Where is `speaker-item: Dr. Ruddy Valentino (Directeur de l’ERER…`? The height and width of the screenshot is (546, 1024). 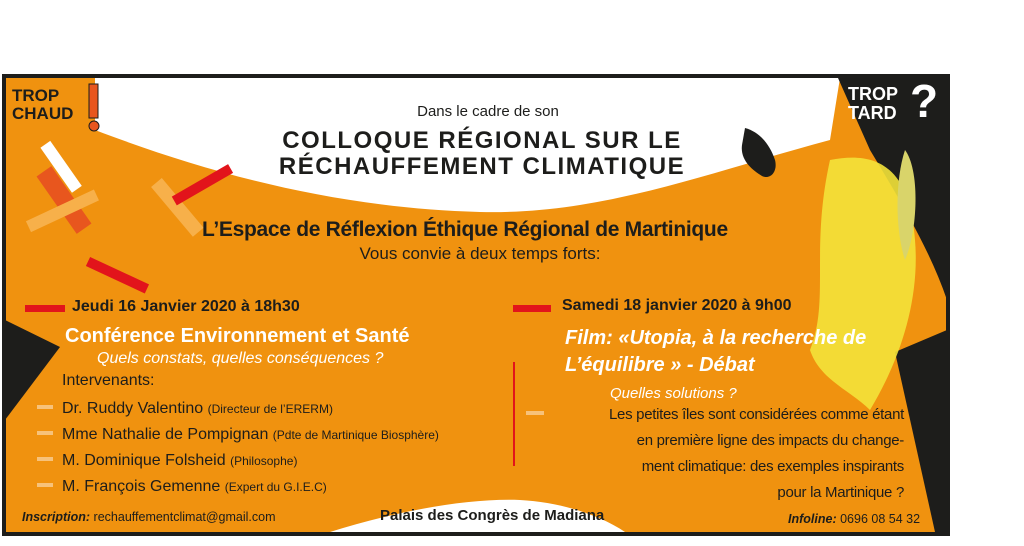
speaker-item: Dr. Ruddy Valentino (Directeur de l’ERER… is located at coordinates (197, 408).